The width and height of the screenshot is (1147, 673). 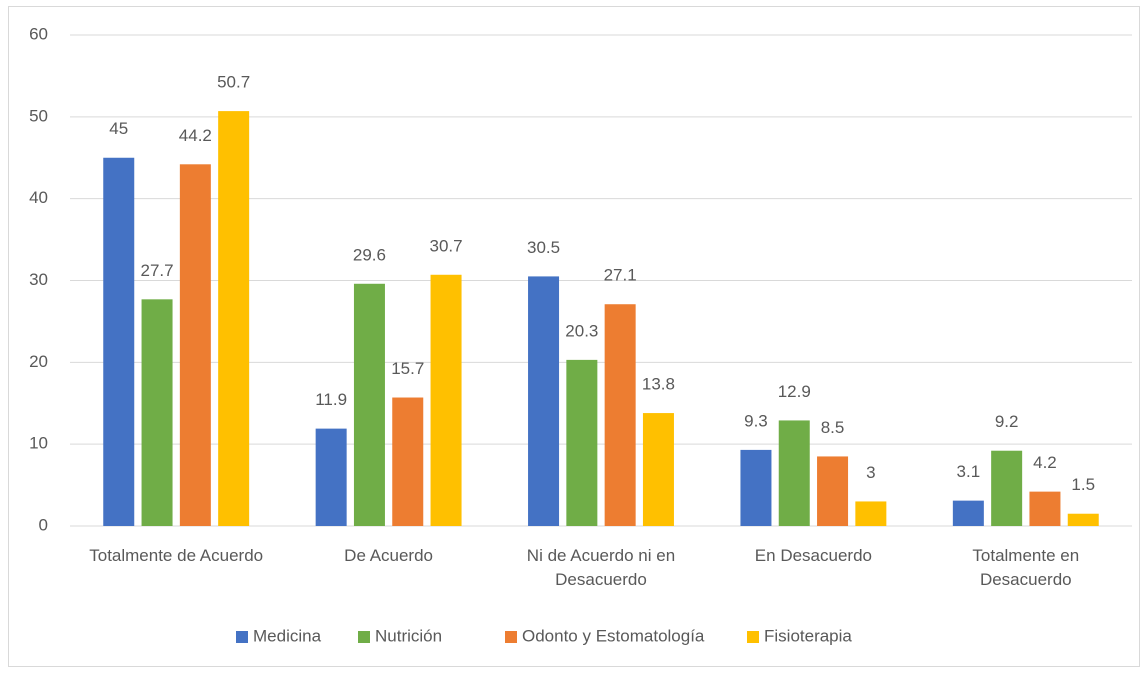 What do you see at coordinates (38, 115) in the screenshot?
I see `y-tick-label: 50` at bounding box center [38, 115].